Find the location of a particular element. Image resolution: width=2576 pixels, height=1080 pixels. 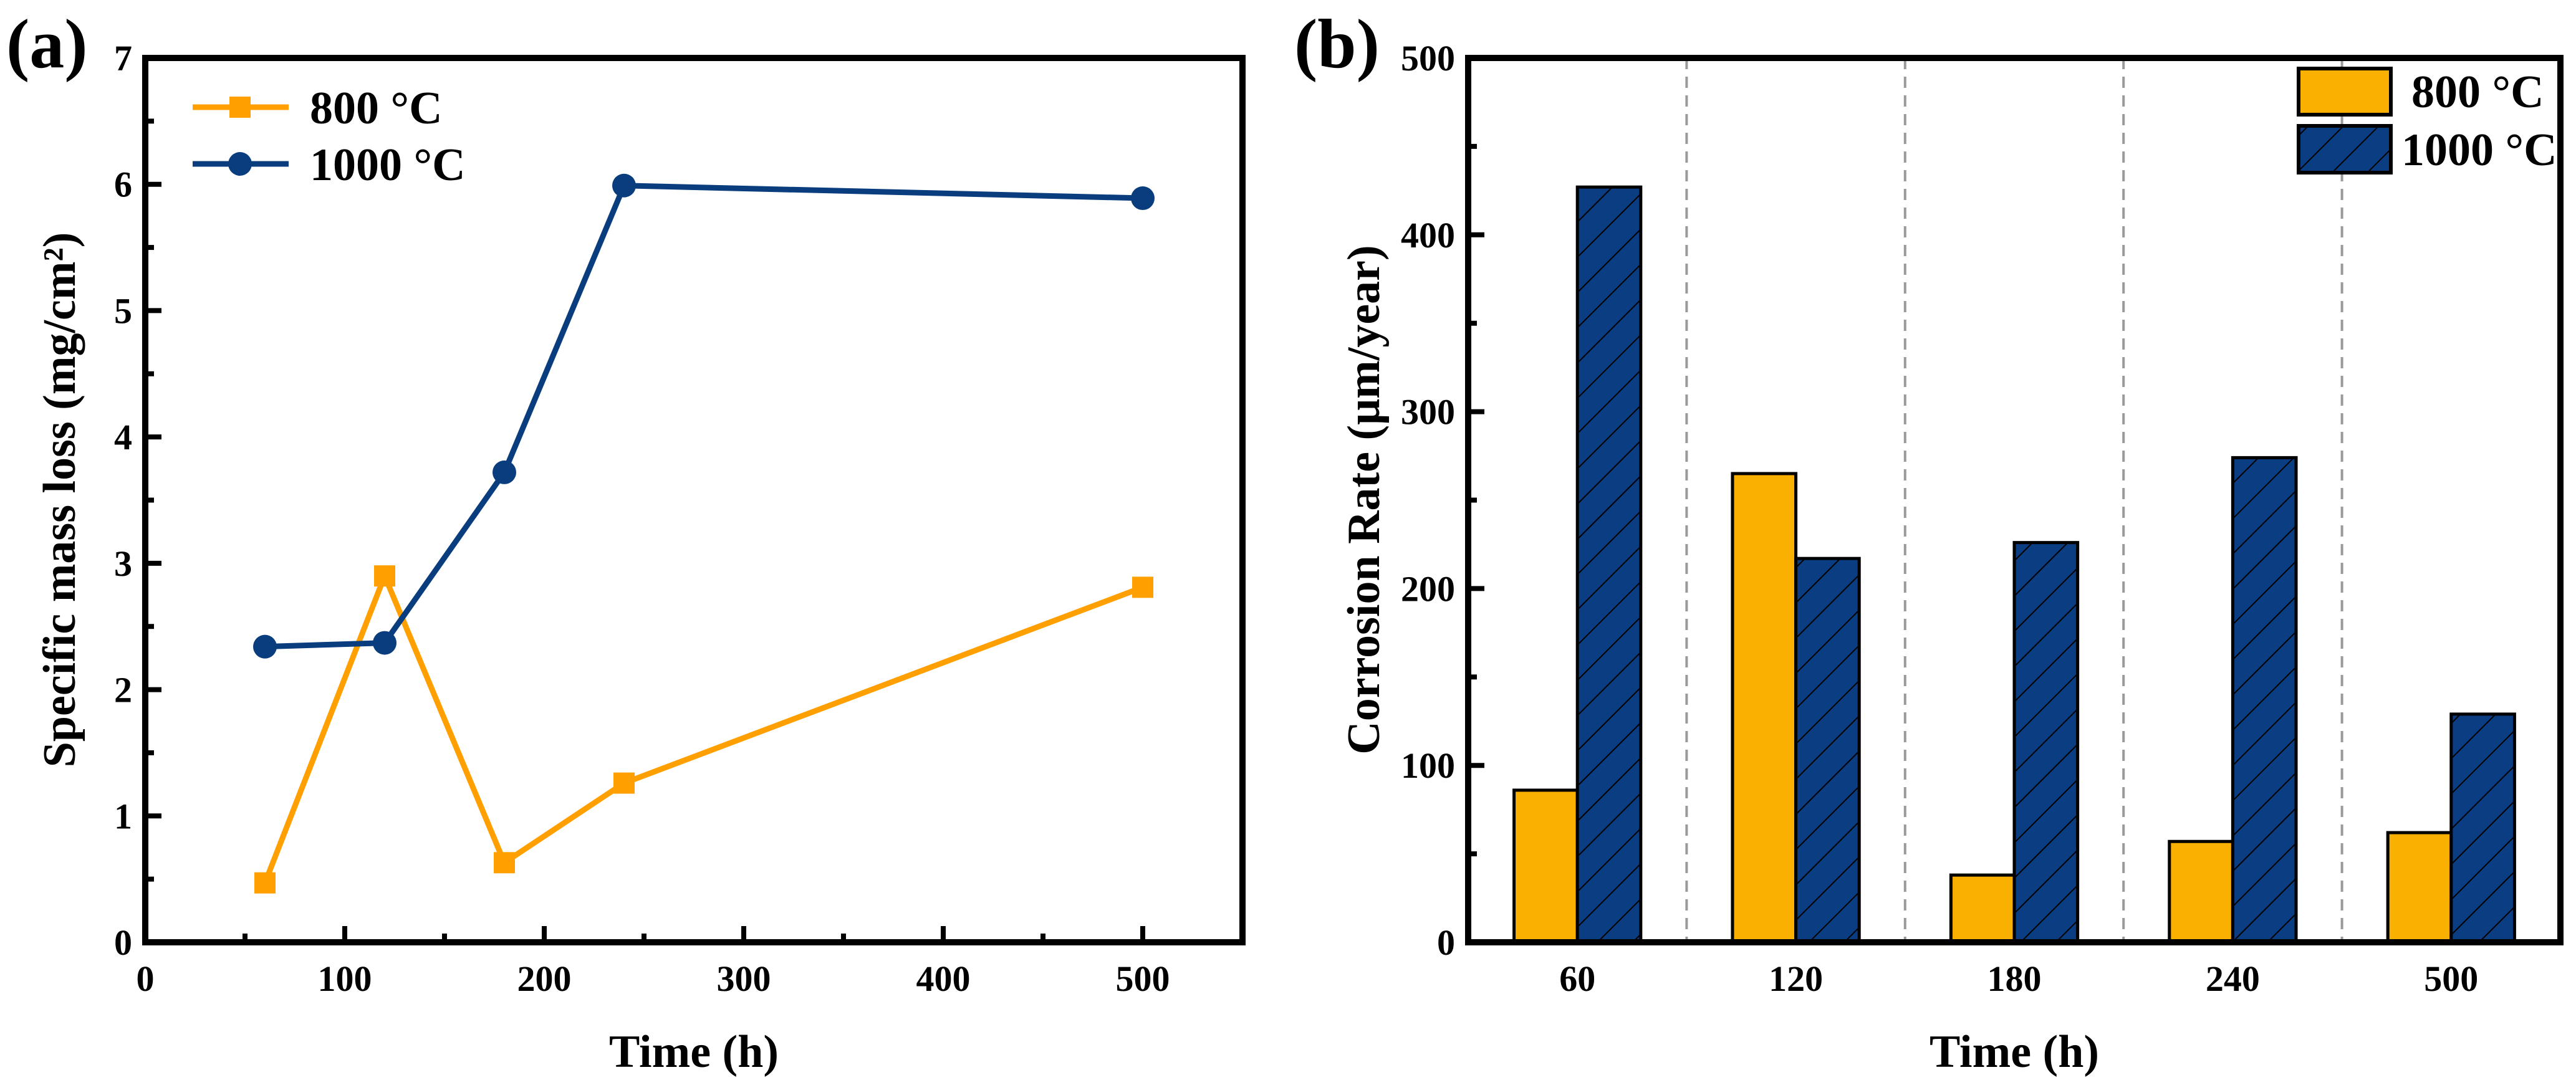

x-axis-title-b: Time (h) is located at coordinates (2014, 1052).